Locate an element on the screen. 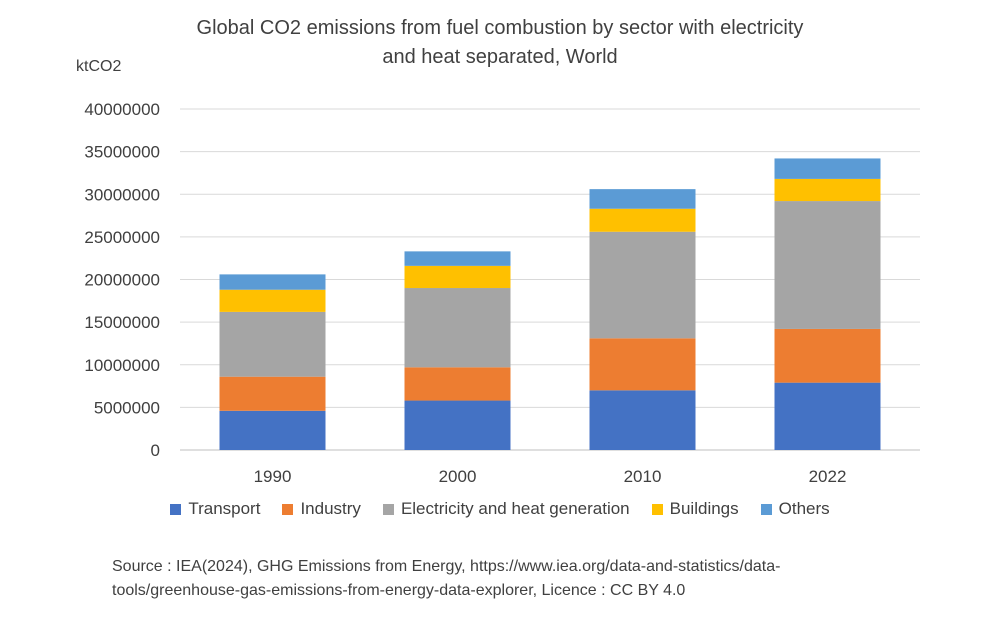 The width and height of the screenshot is (1000, 620). y-tick-label: 10000000 is located at coordinates (122, 365).